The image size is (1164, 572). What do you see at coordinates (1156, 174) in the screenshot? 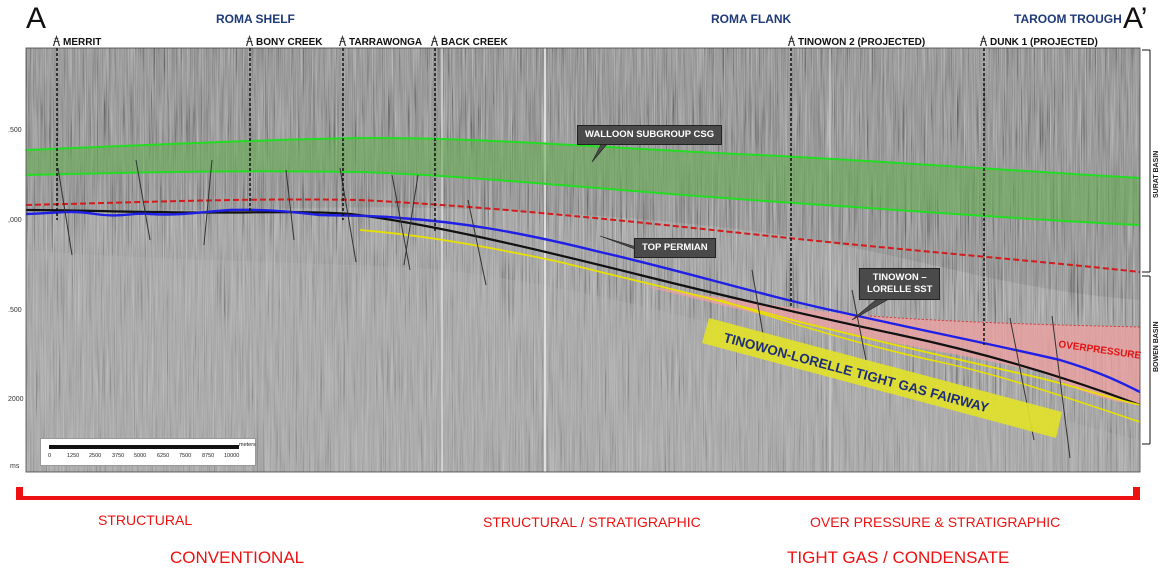
I see `basin-label-surat: SURAT BASIN` at bounding box center [1156, 174].